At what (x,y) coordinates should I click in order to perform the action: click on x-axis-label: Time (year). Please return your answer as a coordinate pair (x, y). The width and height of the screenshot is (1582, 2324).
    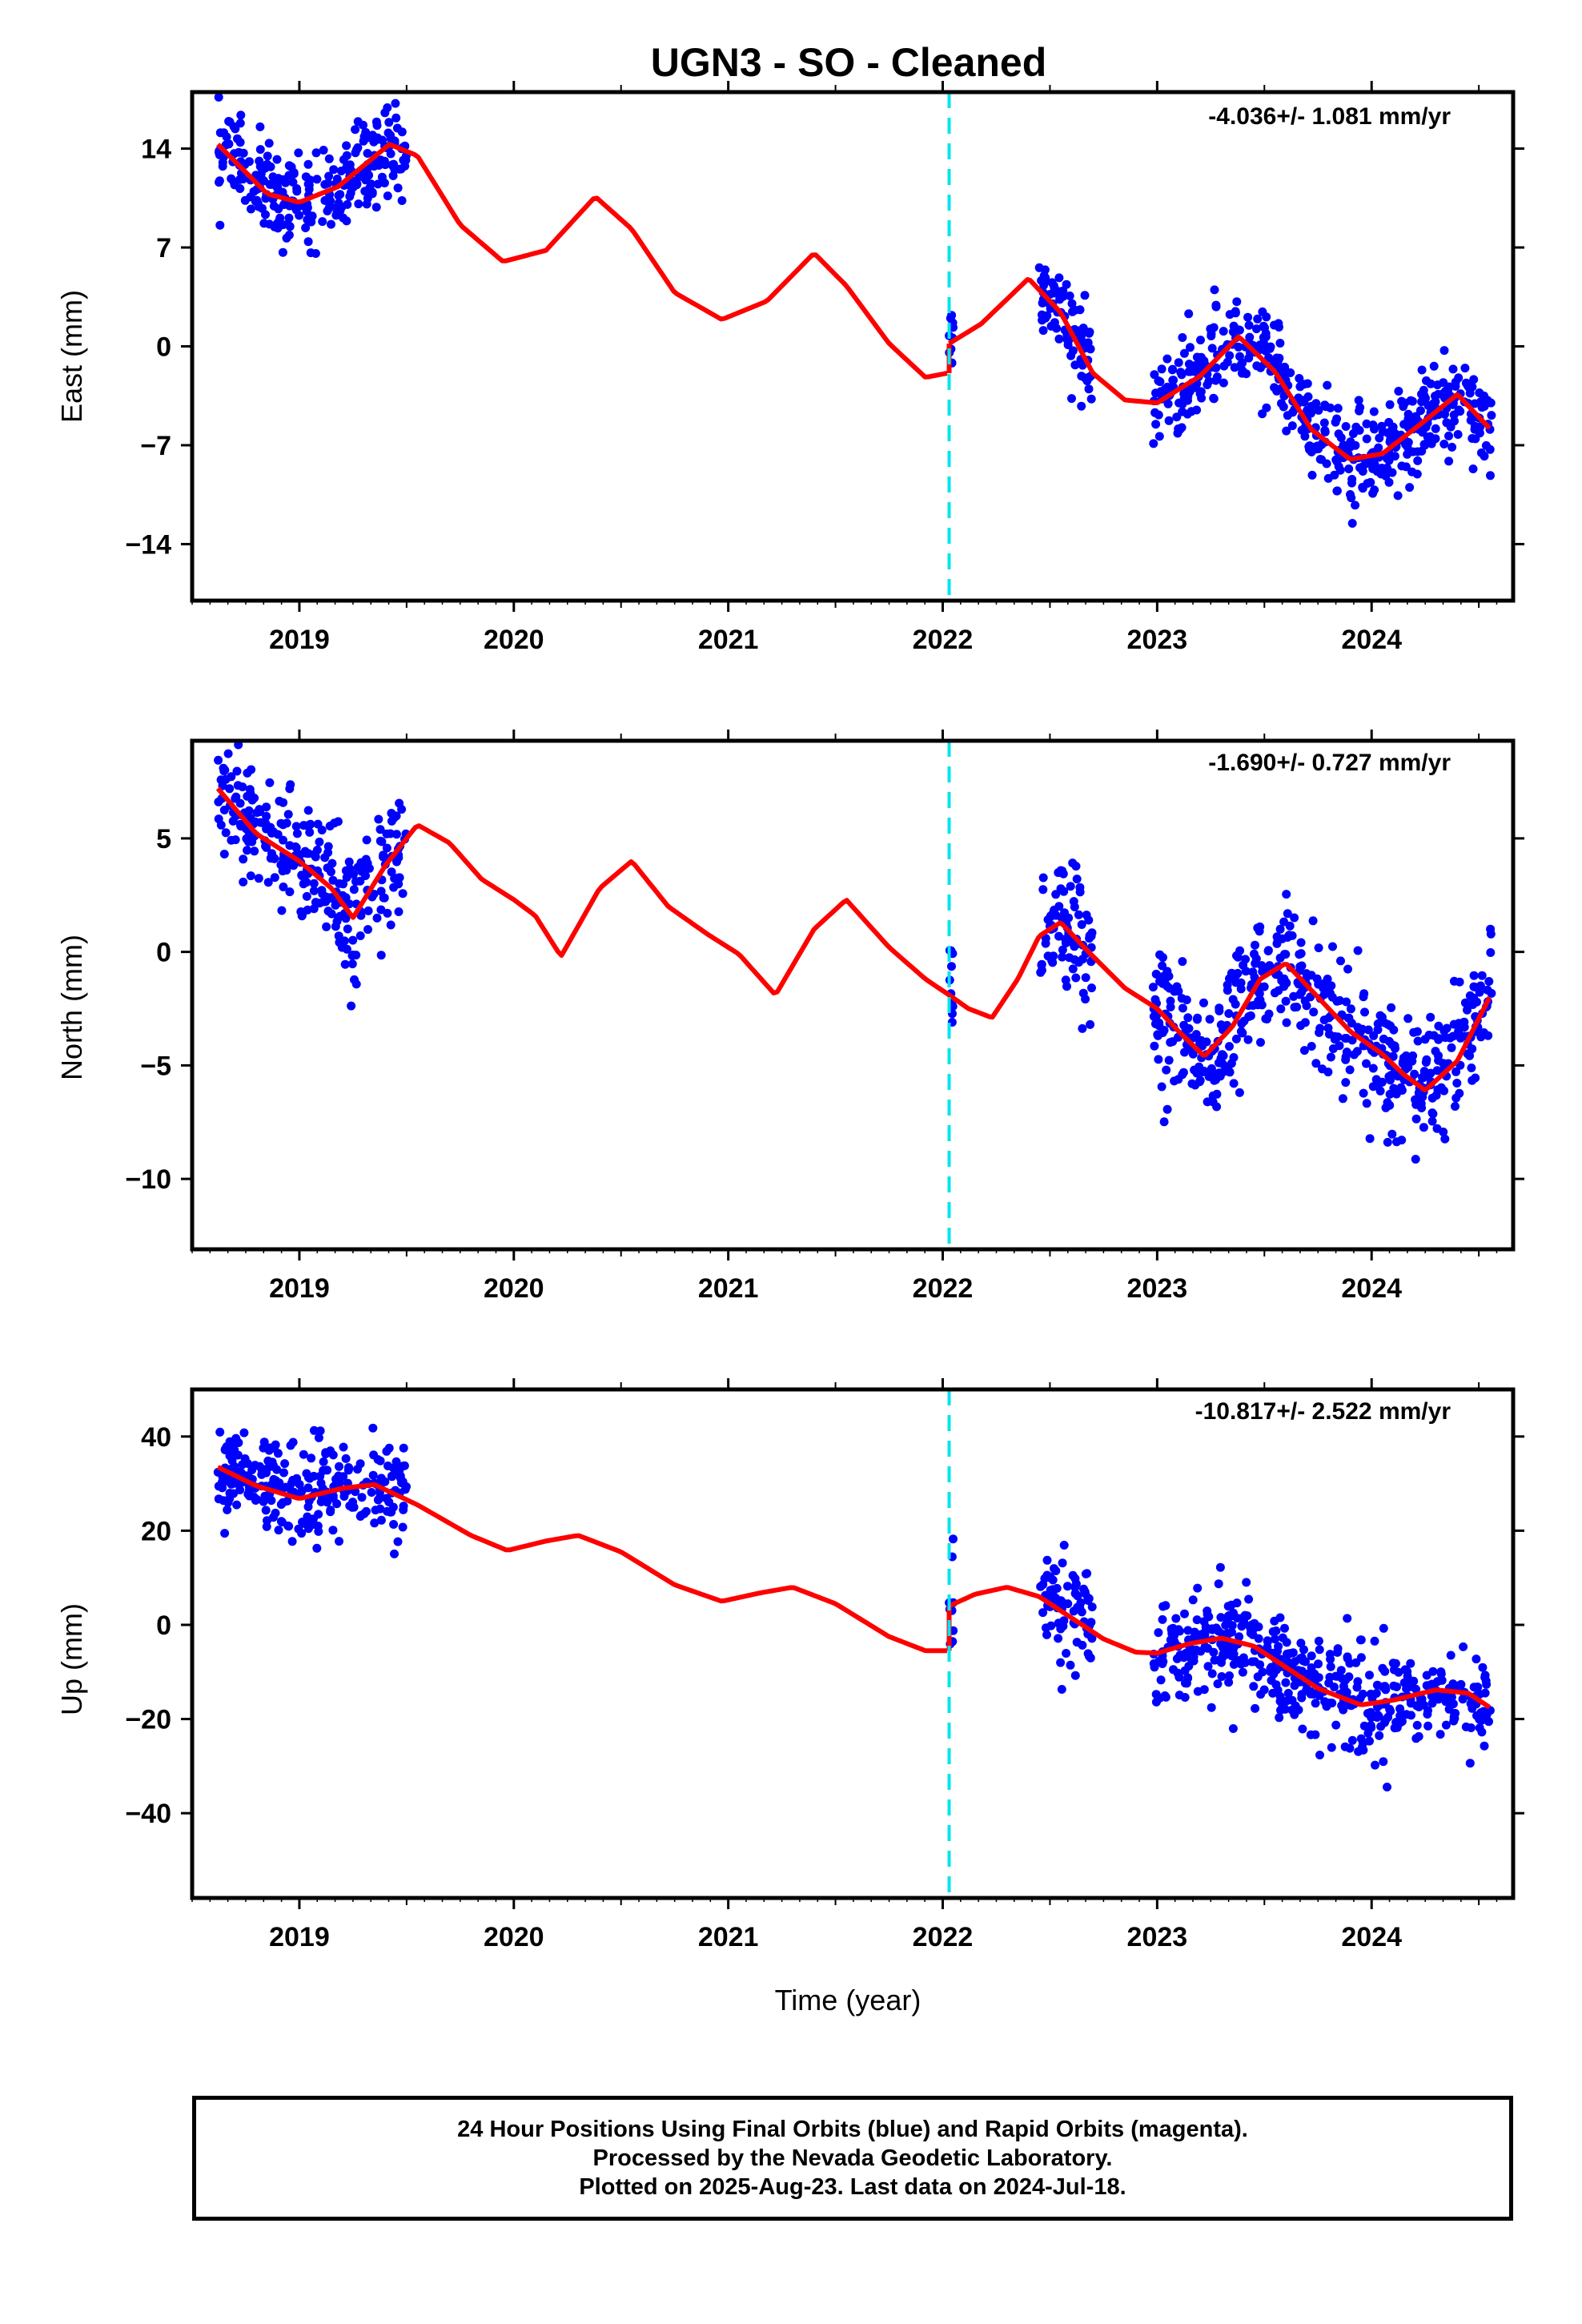
    Looking at the image, I should click on (848, 2000).